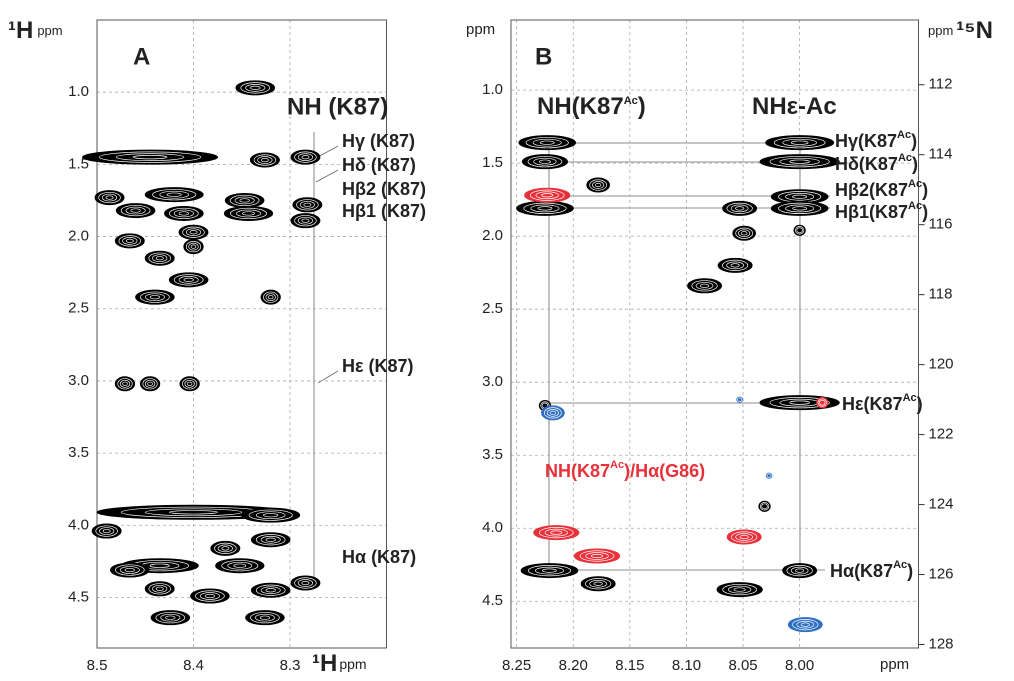  I want to click on annotation: Hα(K87Ac), so click(871, 570).